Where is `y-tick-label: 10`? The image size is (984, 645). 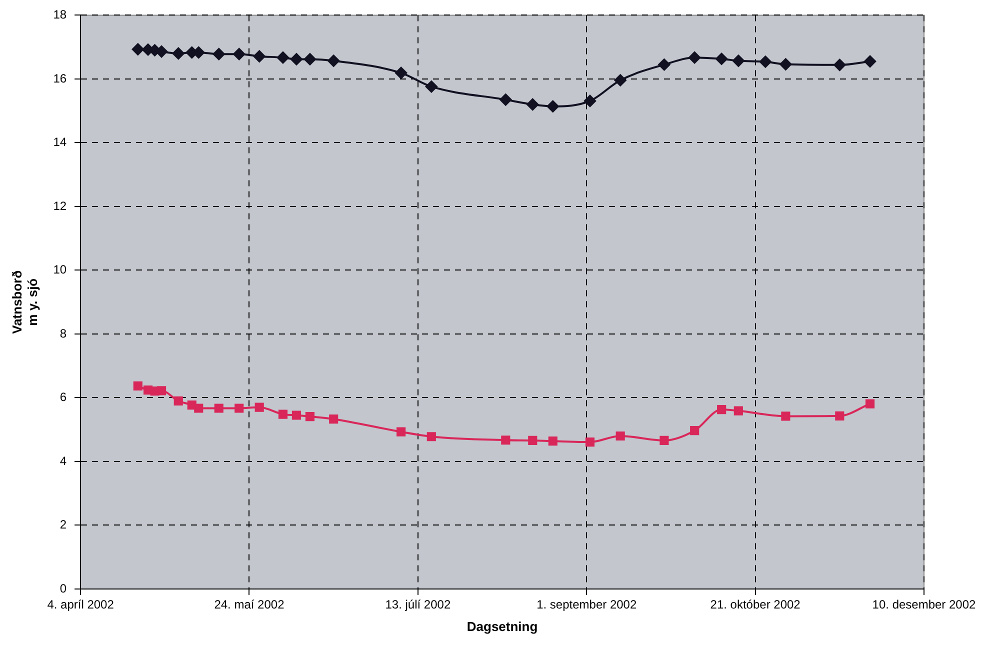
y-tick-label: 10 is located at coordinates (60, 269).